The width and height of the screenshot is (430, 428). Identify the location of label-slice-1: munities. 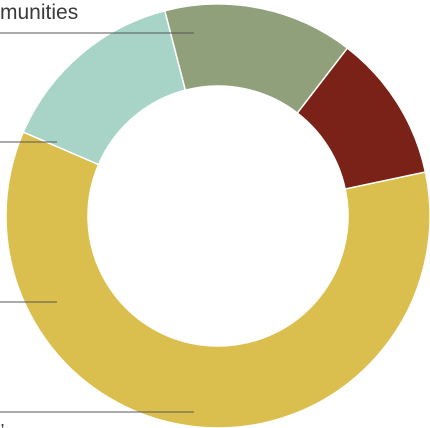
(39, 12).